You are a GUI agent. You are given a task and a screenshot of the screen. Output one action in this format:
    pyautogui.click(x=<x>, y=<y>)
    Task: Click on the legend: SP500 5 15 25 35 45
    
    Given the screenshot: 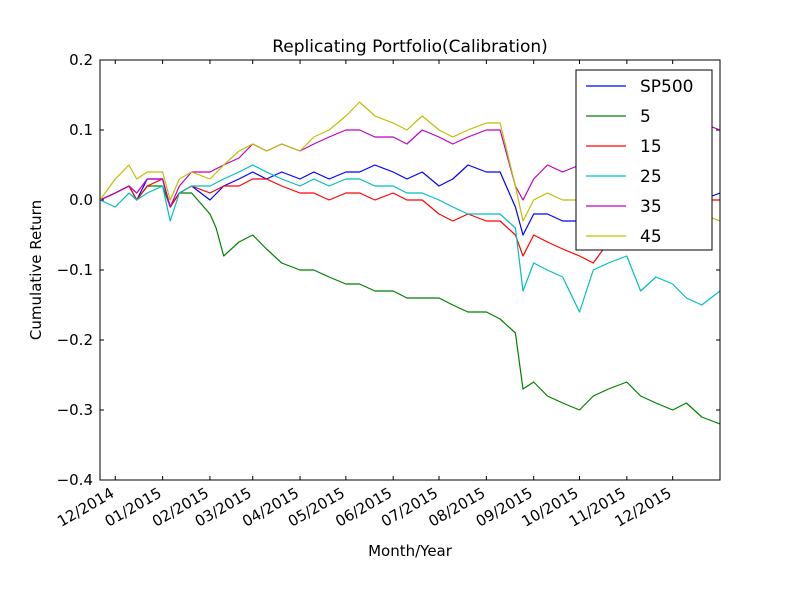 What is the action you would take?
    pyautogui.click(x=644, y=160)
    